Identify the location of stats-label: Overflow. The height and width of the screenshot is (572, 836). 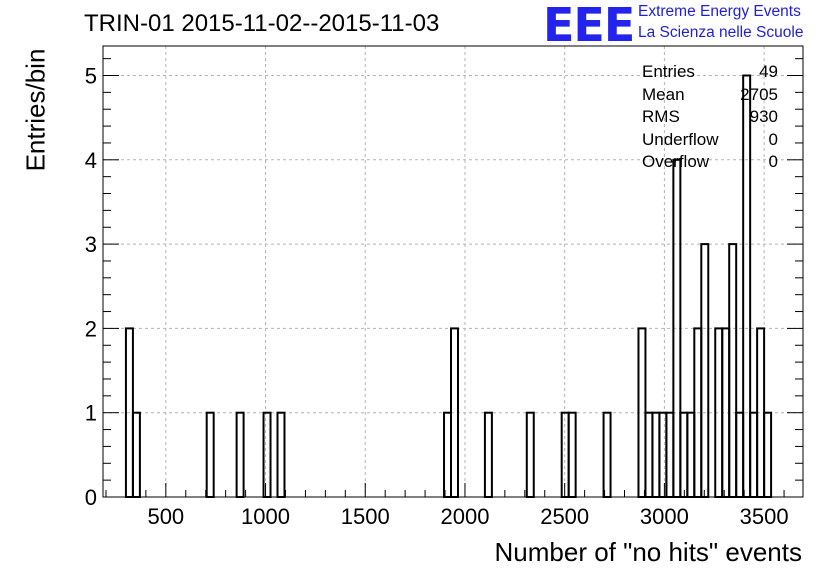
(676, 161).